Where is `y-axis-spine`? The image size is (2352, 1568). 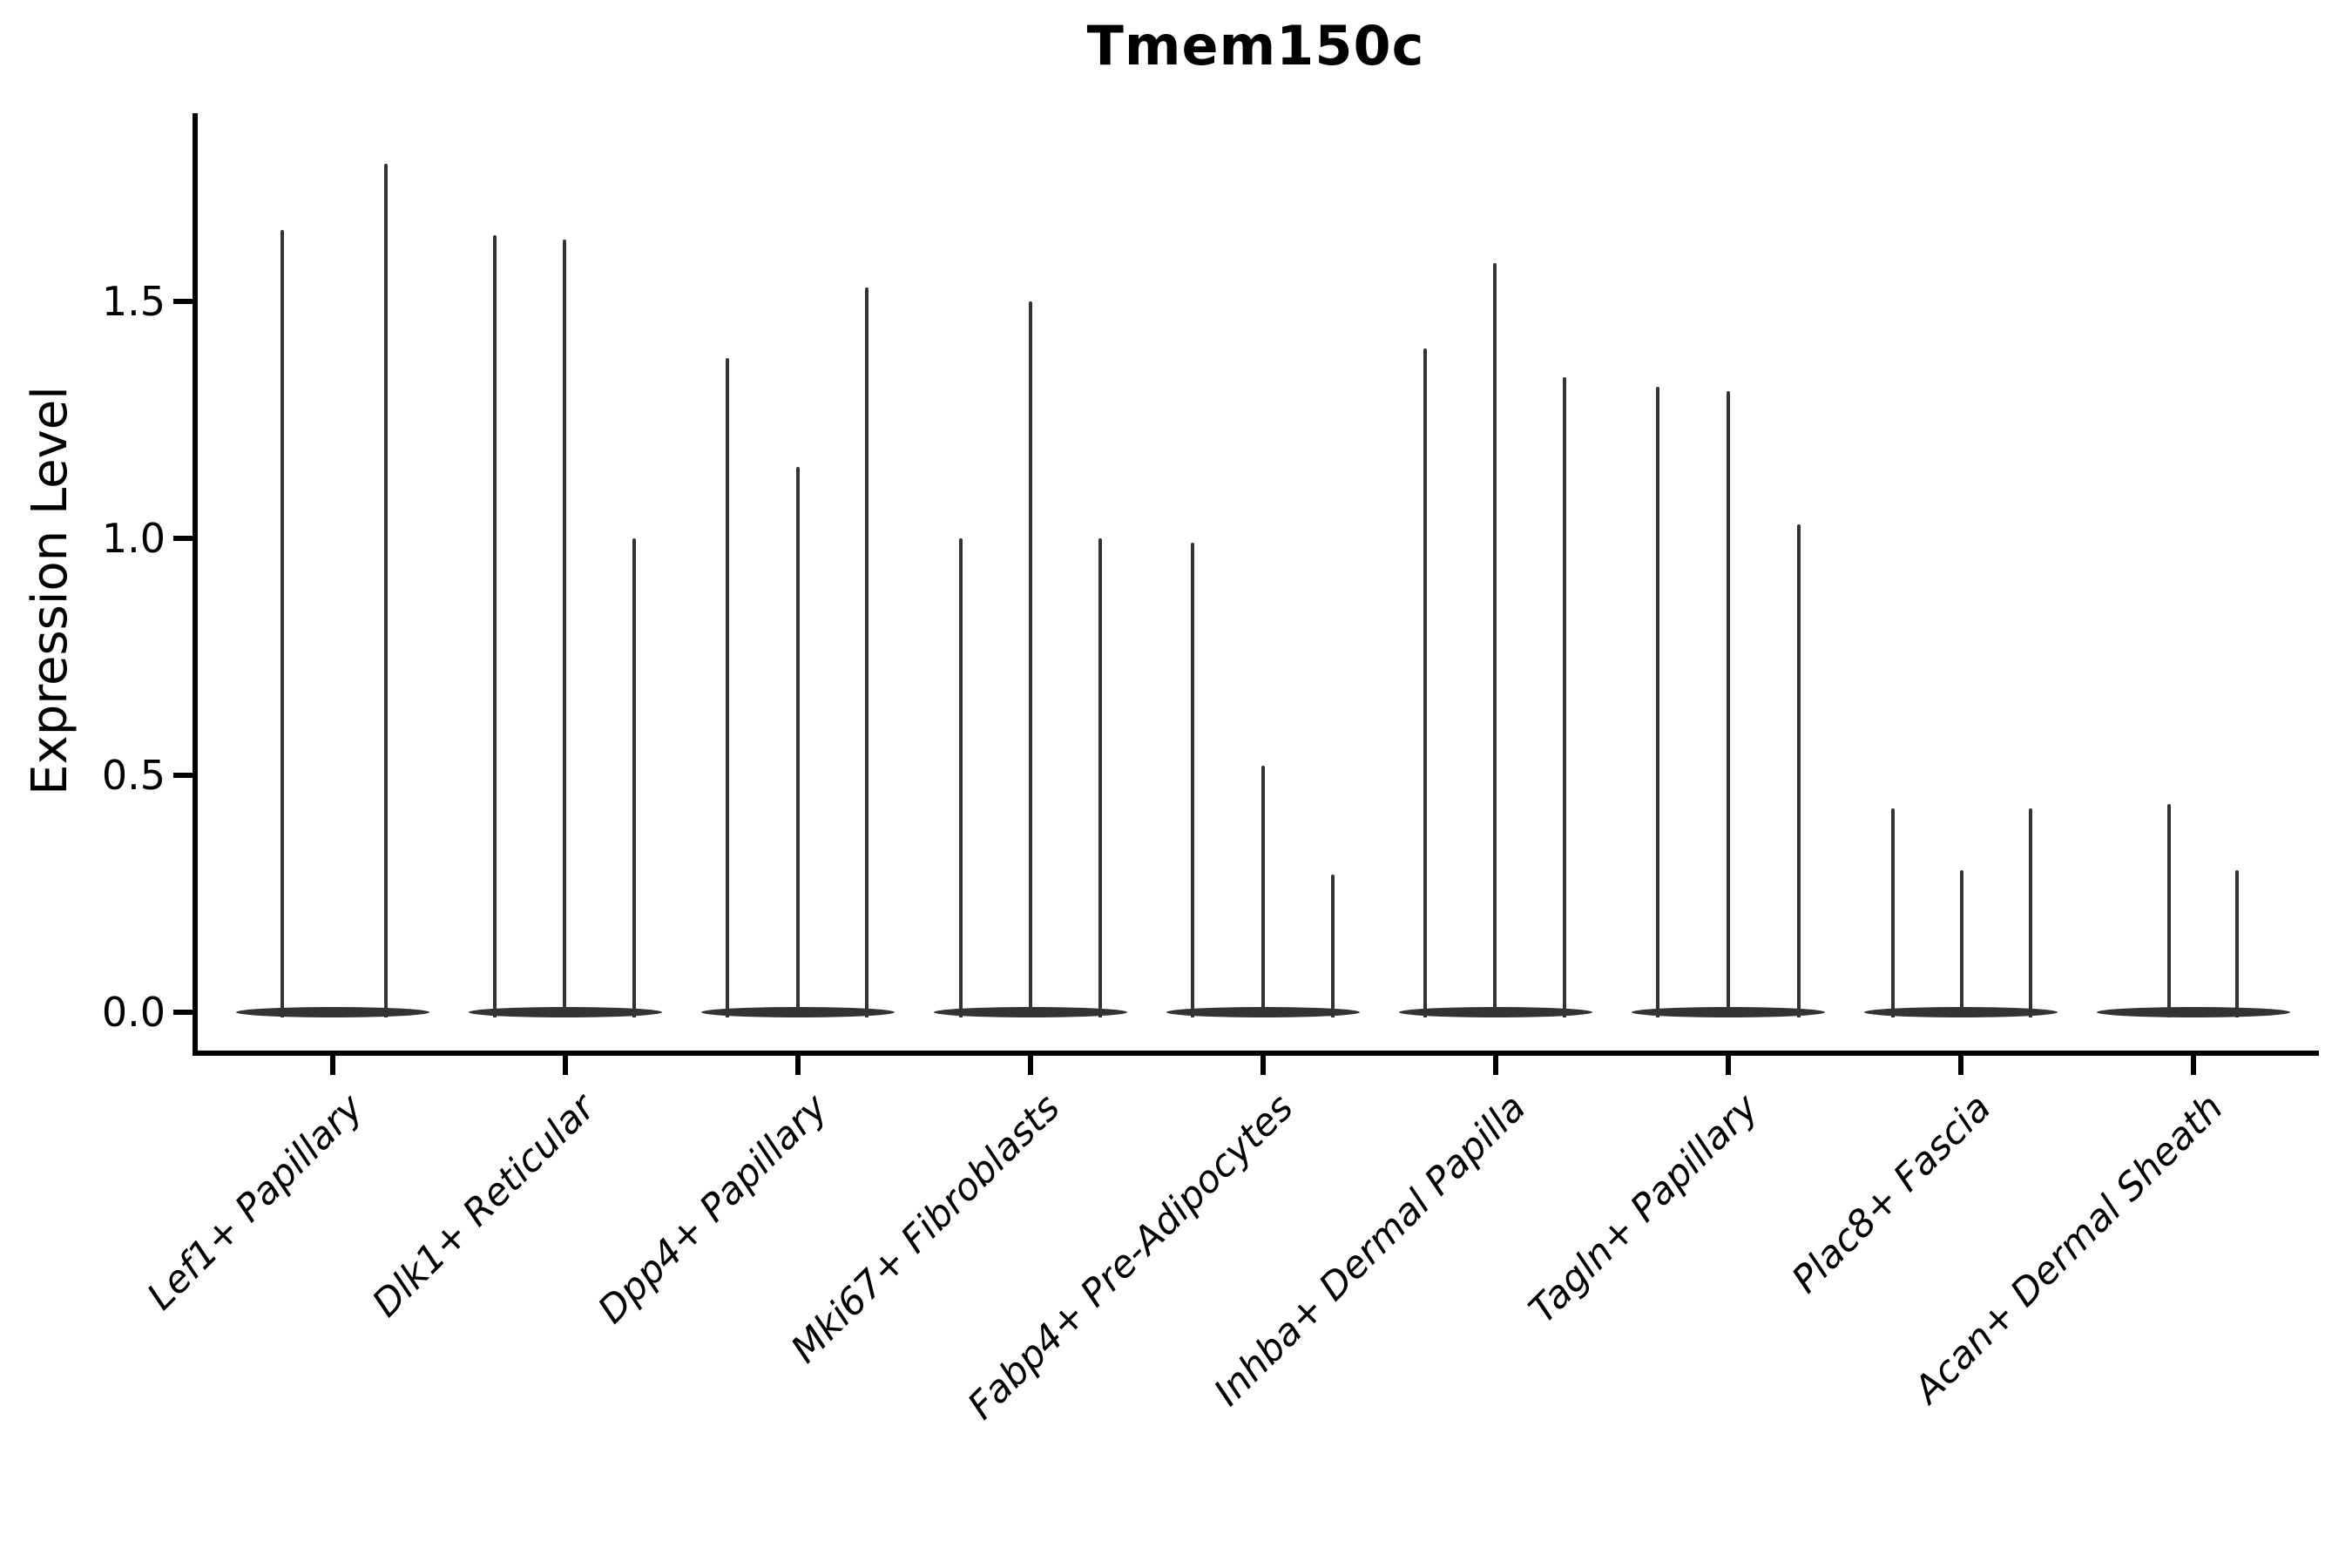
y-axis-spine is located at coordinates (195, 584).